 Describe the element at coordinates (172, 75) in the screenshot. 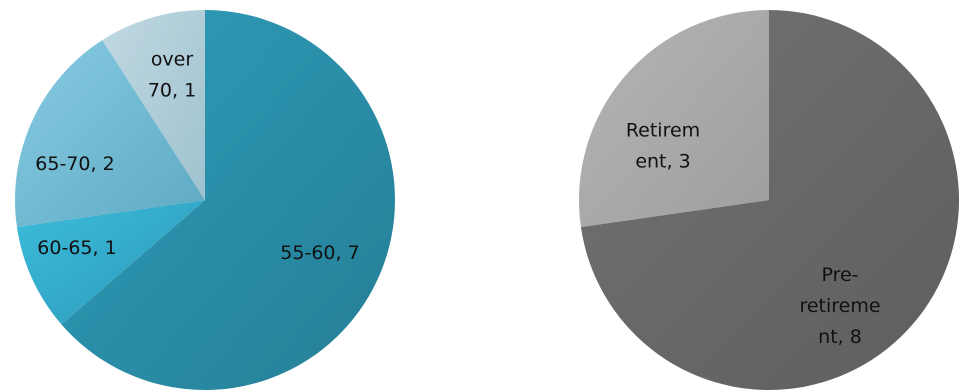

I see `slice-label-over-70: over 70, 1` at that location.